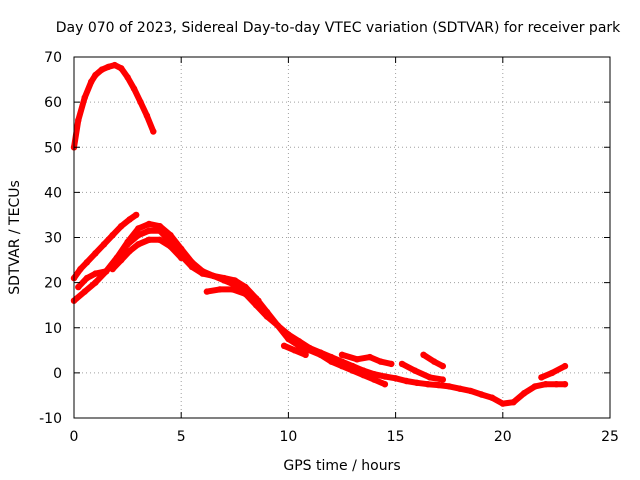  Describe the element at coordinates (50, 419) in the screenshot. I see `y-tick-label: -10` at that location.